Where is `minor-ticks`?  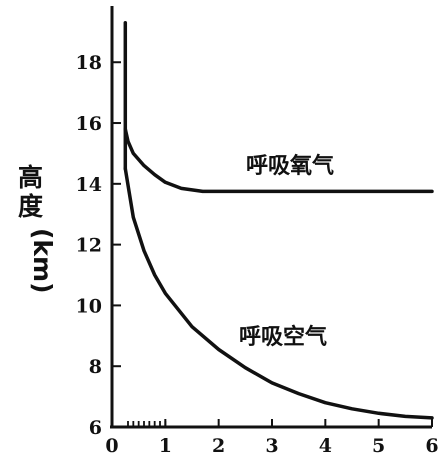
minor-ticks is located at coordinates (147, 424).